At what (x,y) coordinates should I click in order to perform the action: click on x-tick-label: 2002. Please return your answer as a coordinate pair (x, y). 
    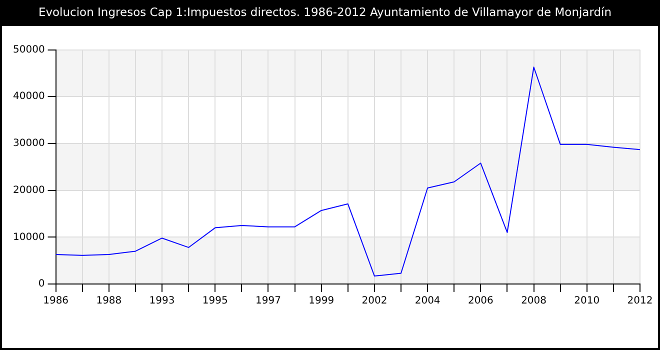
    Looking at the image, I should click on (375, 301).